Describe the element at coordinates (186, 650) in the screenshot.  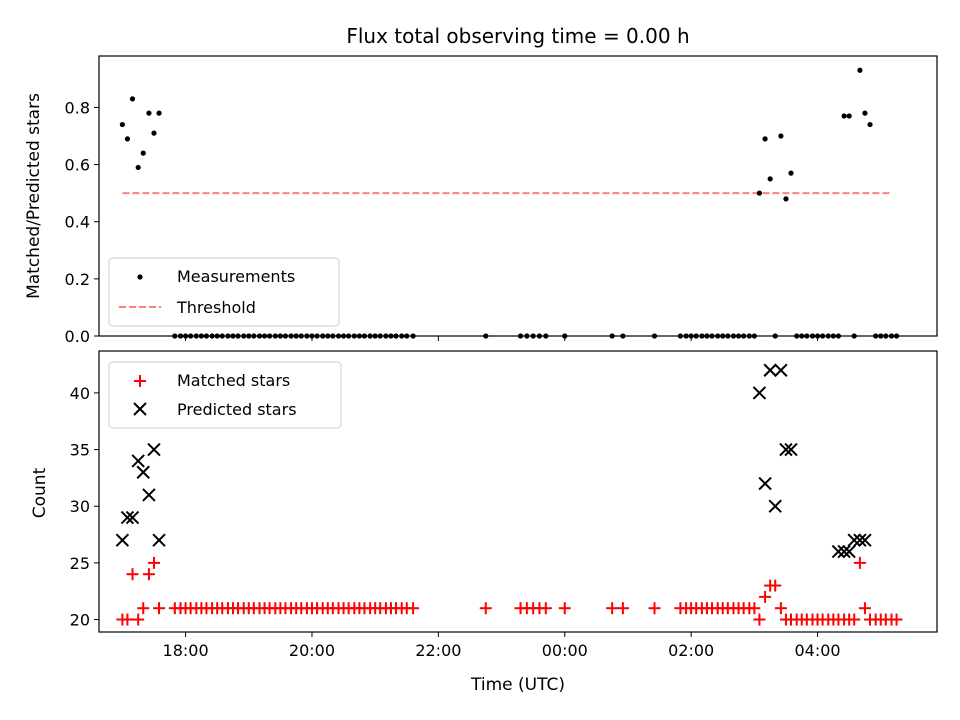
I see `bottom-x-tick-label: 18:00` at that location.